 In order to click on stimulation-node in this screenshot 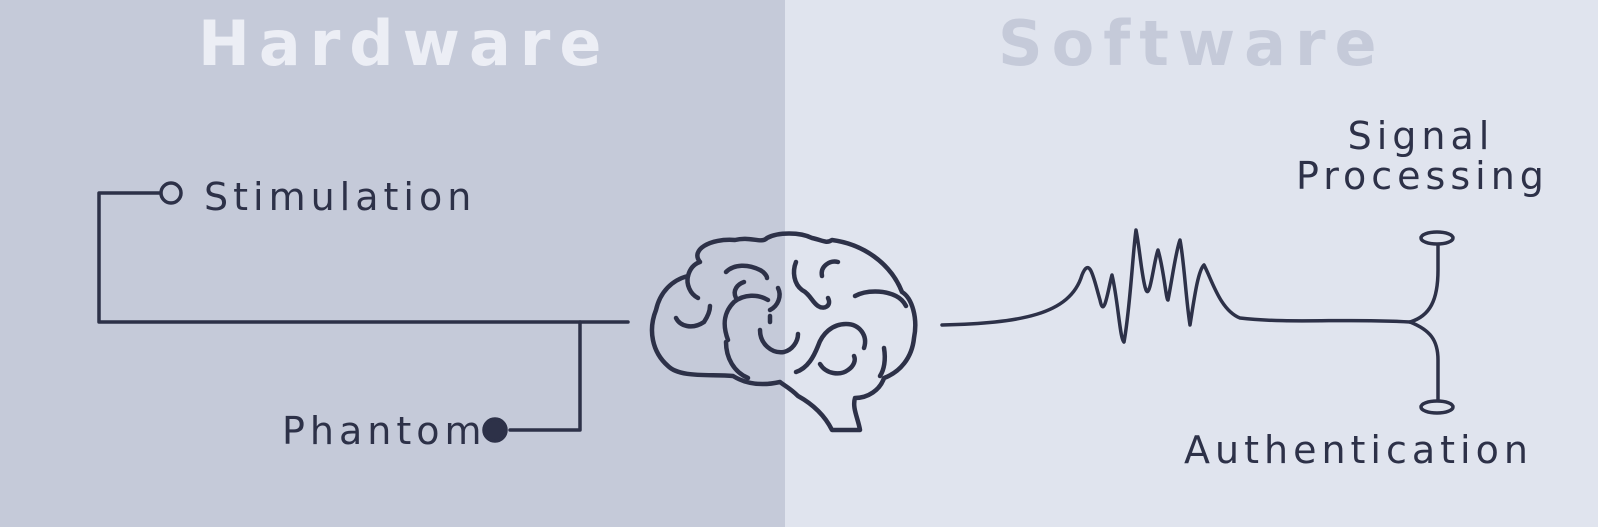, I will do `click(171, 193)`.